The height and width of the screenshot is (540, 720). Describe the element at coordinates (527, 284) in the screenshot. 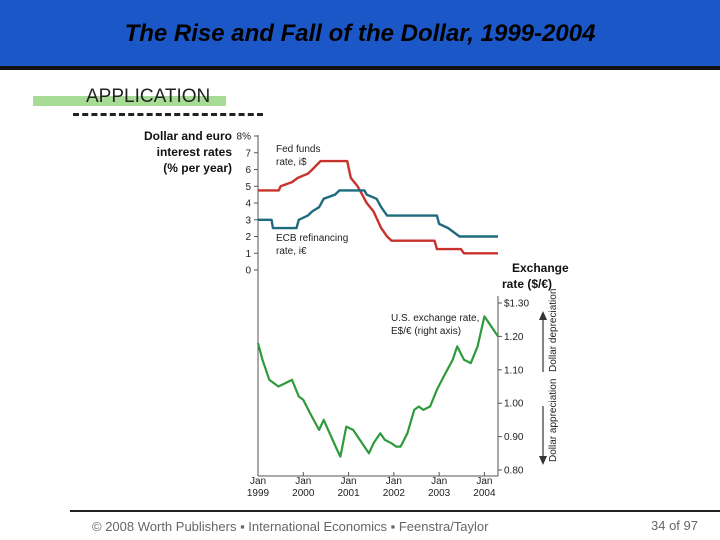

I see `right-axis-label-2: rate ($/€)` at that location.